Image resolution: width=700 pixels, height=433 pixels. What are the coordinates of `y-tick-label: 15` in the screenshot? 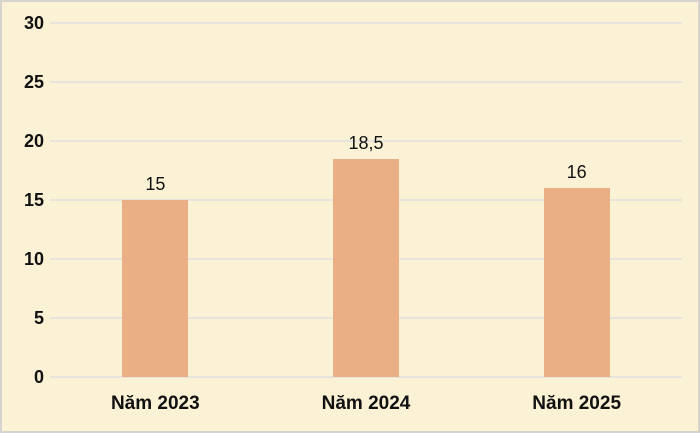 It's located at (33, 200).